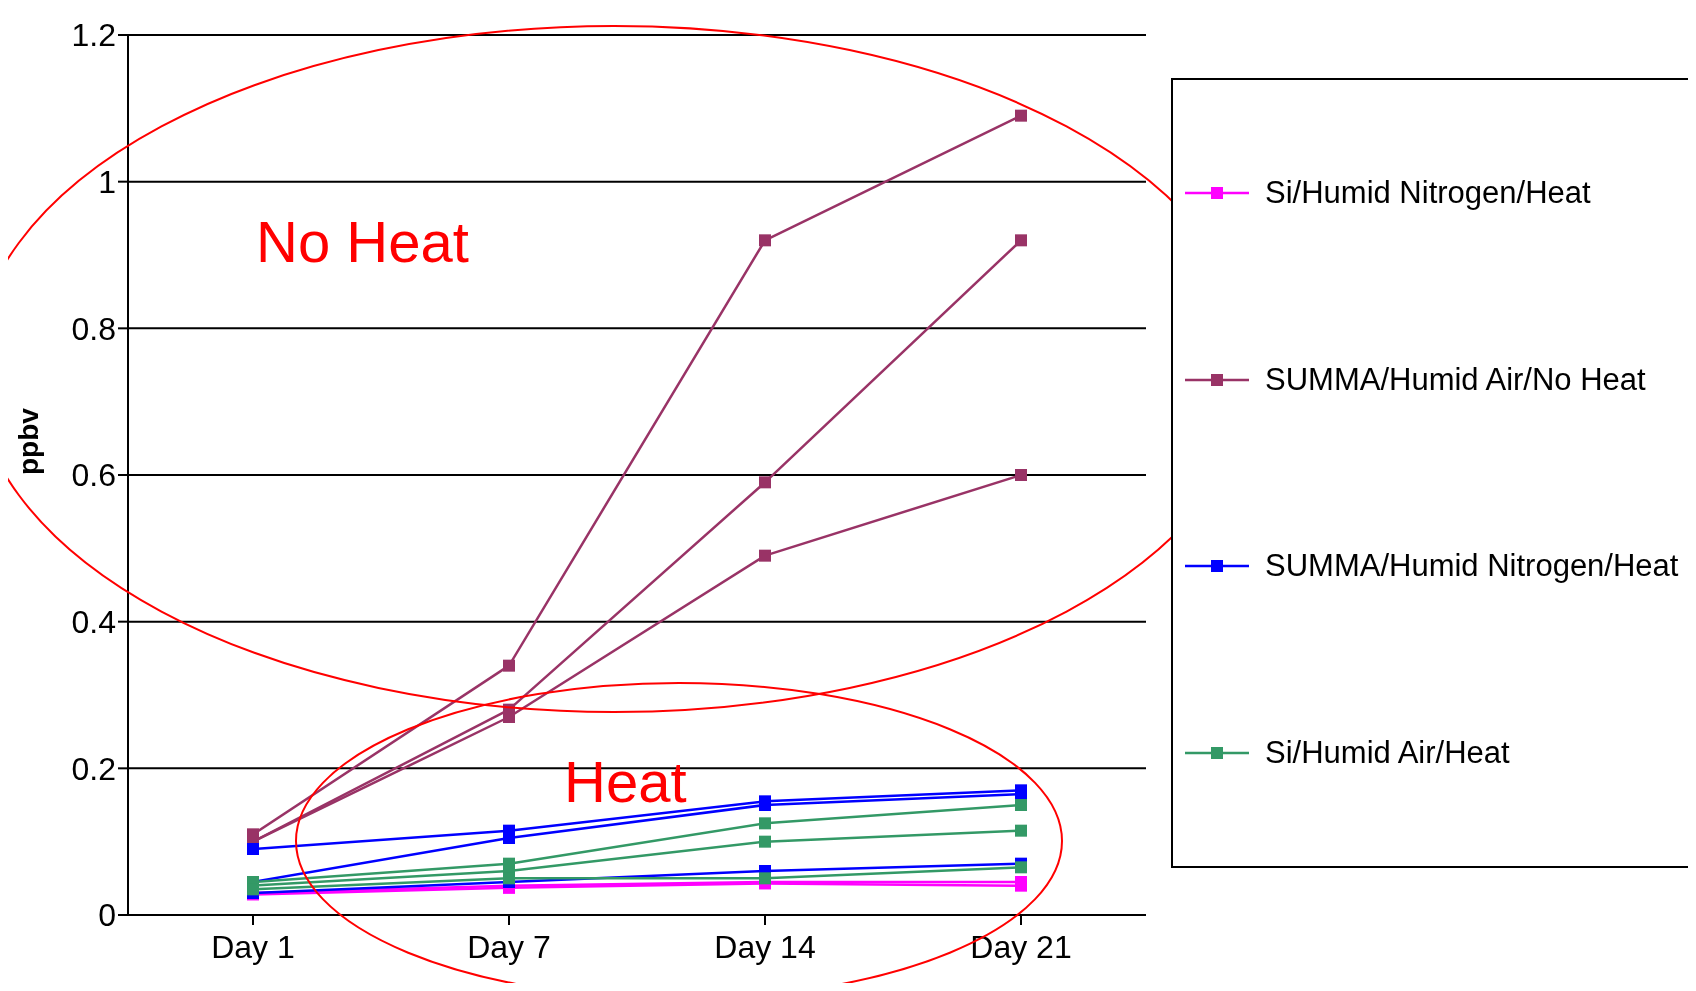  Describe the element at coordinates (93, 475) in the screenshot. I see `y-tick-label: 0.6` at that location.